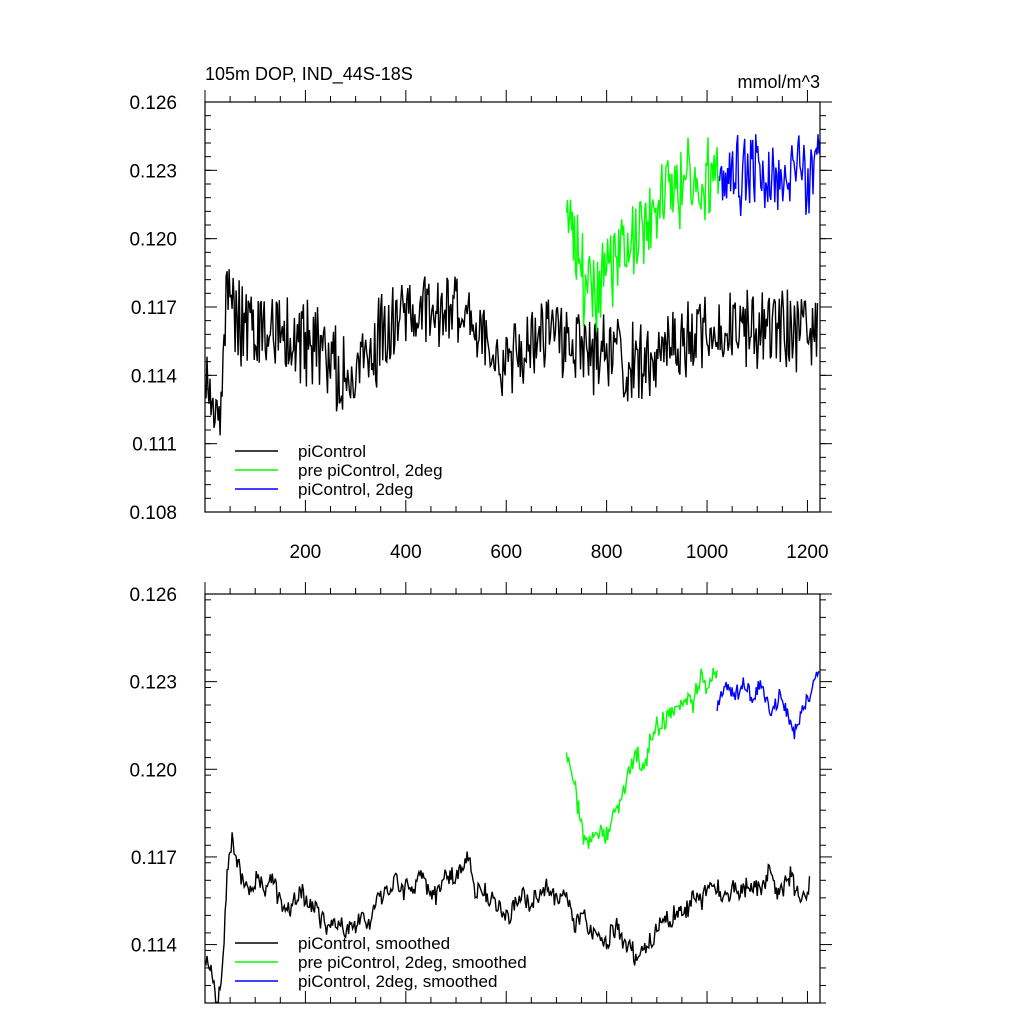 The width and height of the screenshot is (1024, 1024). Describe the element at coordinates (807, 552) in the screenshot. I see `x-tick-label: 1200` at that location.